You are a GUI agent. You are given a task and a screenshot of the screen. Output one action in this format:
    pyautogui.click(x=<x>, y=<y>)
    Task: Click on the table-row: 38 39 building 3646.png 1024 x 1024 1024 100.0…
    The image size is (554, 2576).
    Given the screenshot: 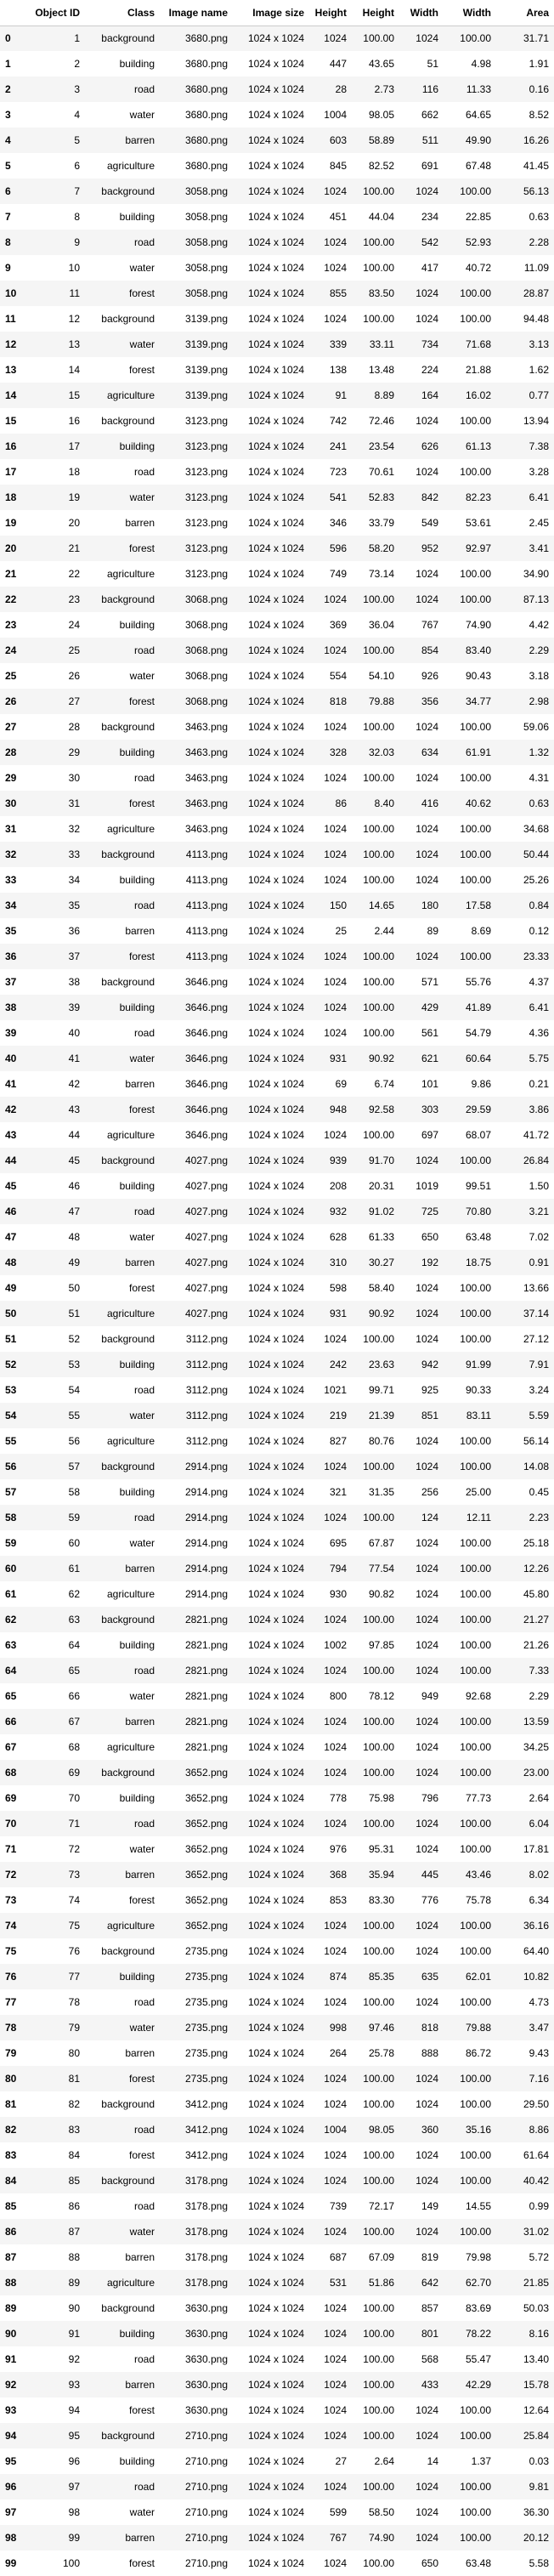 What is the action you would take?
    pyautogui.click(x=277, y=1008)
    